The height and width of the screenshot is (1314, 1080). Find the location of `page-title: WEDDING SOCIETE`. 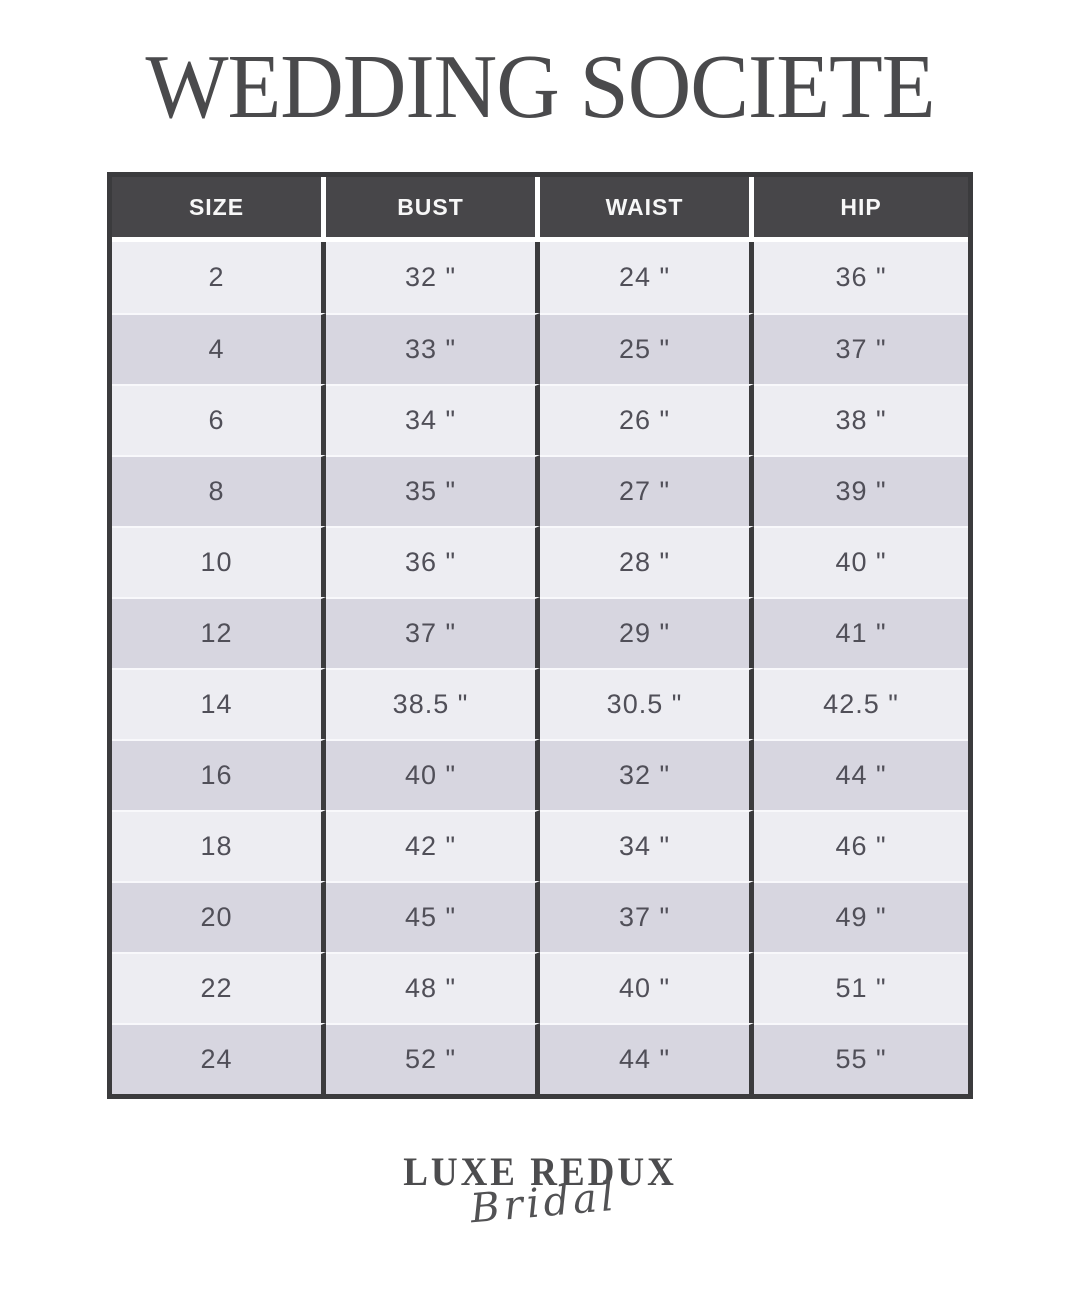

page-title: WEDDING SOCIETE is located at coordinates (540, 87).